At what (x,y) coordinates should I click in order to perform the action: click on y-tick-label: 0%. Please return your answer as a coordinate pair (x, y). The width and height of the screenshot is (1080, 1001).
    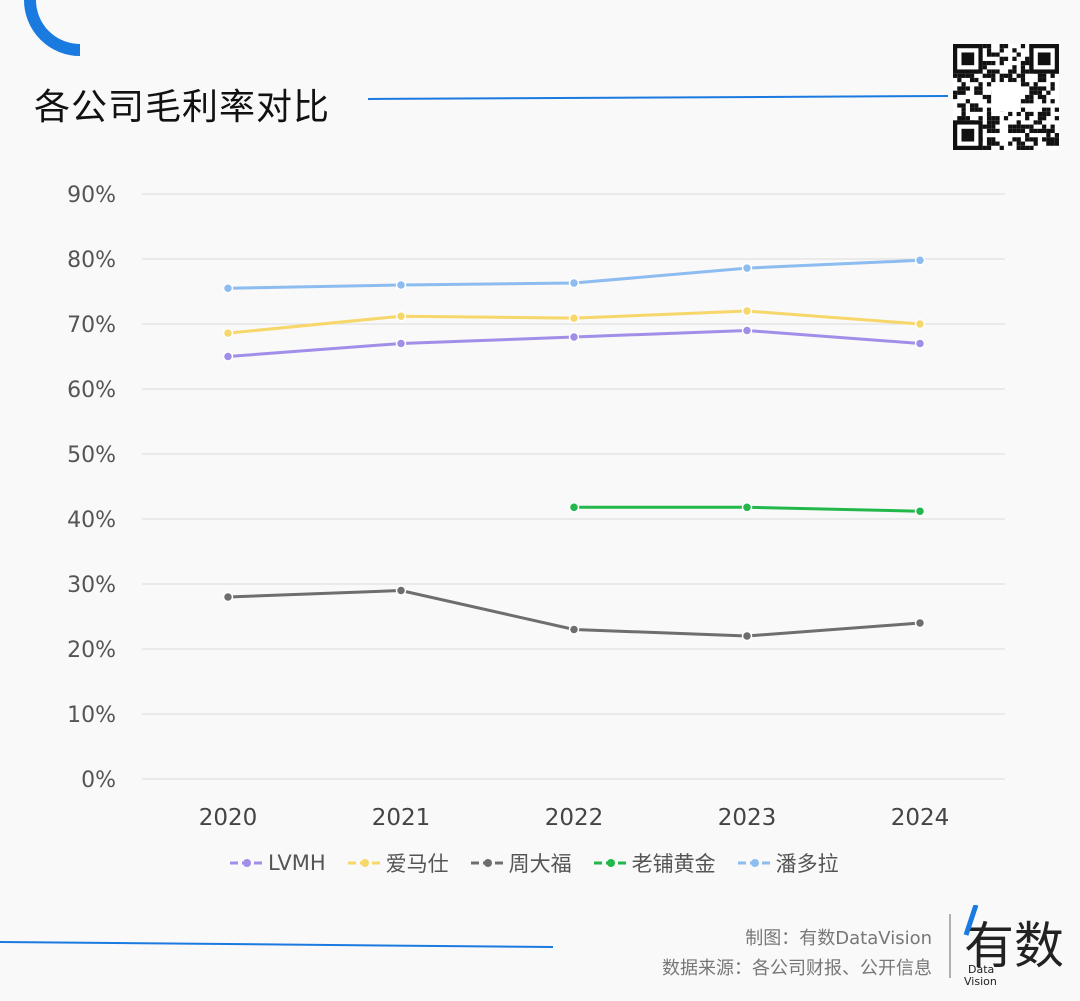
    Looking at the image, I should click on (98, 780).